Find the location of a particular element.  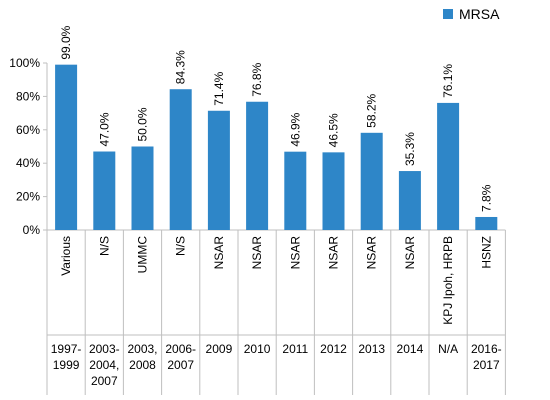

data-label: 76.1% is located at coordinates (448, 81).